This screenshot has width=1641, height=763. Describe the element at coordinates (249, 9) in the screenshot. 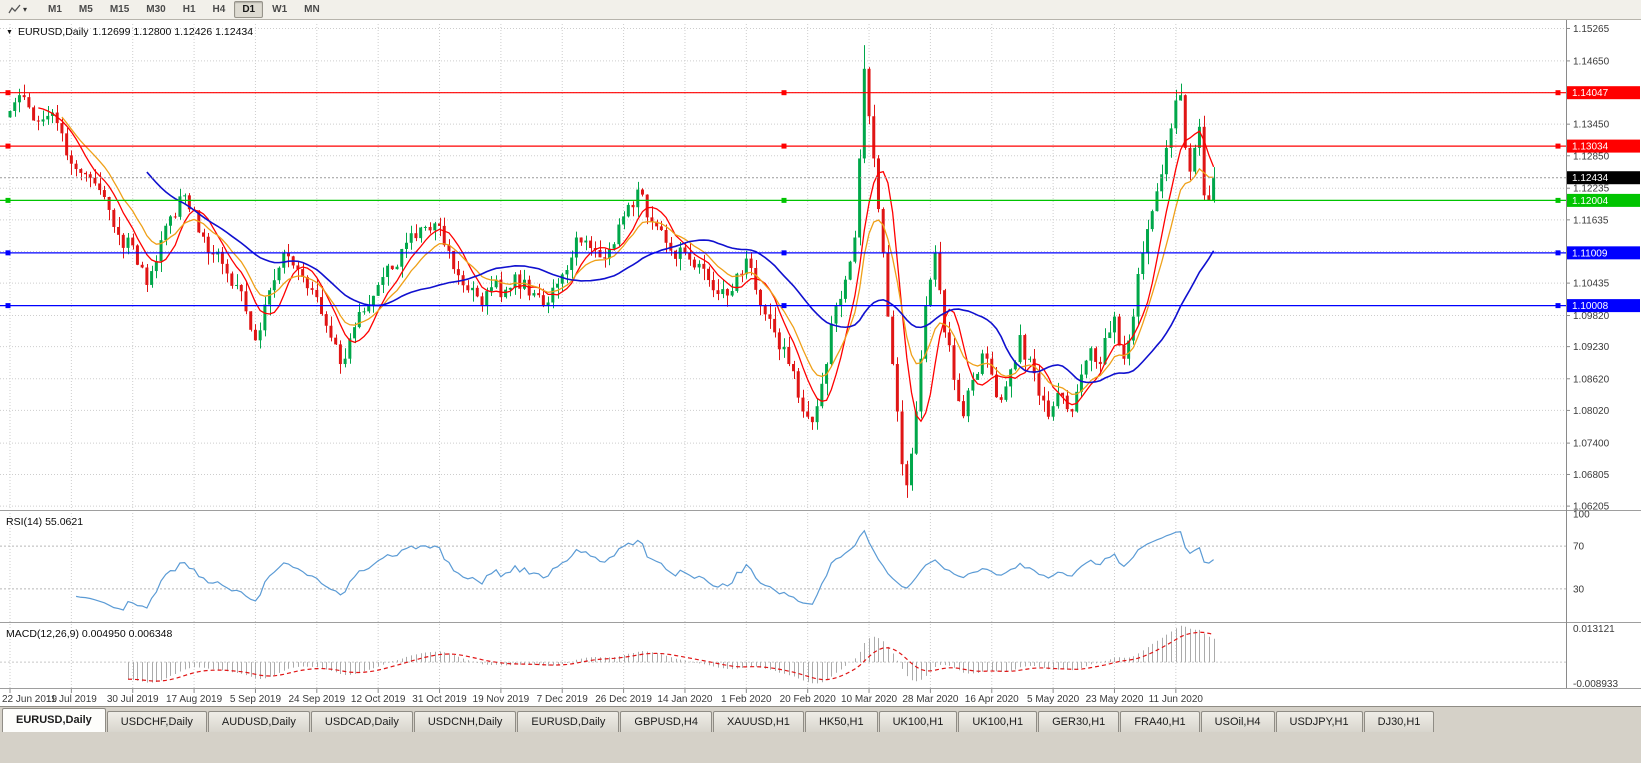

I see `timeframe-button-d1: D1` at that location.